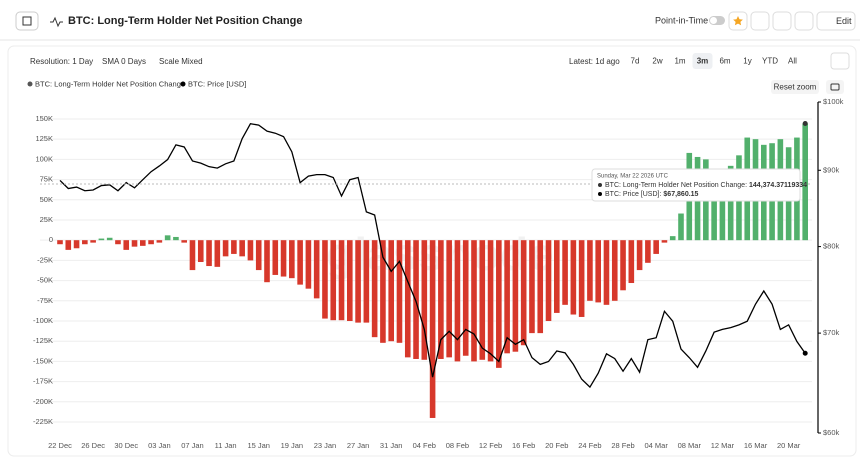  Describe the element at coordinates (46, 219) in the screenshot. I see `y-tick-label: 25K` at that location.